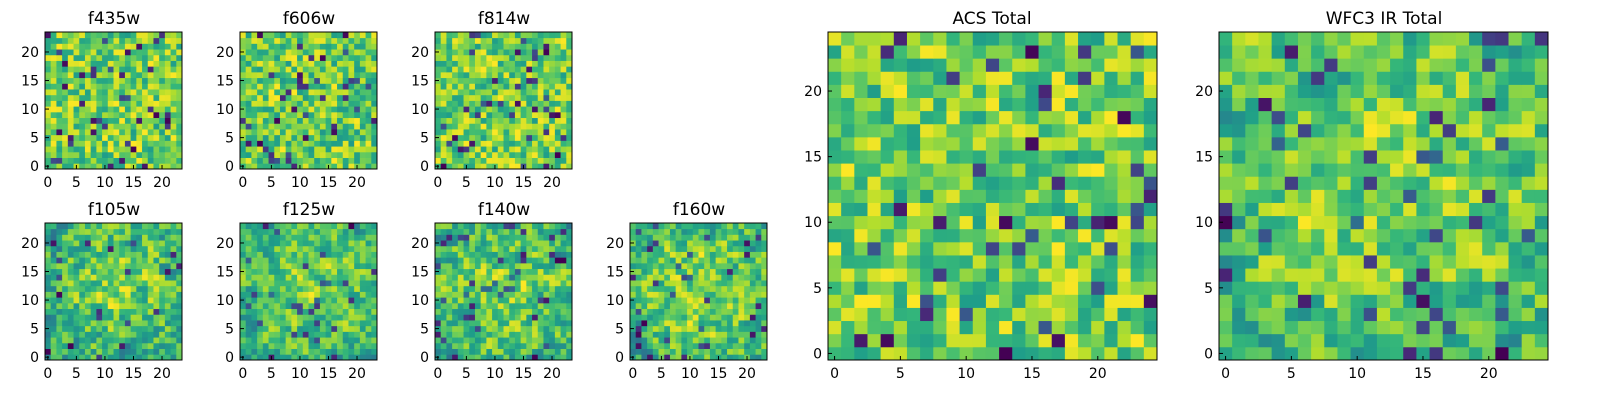 The height and width of the screenshot is (400, 1600). I want to click on axes-frame, so click(113, 100).